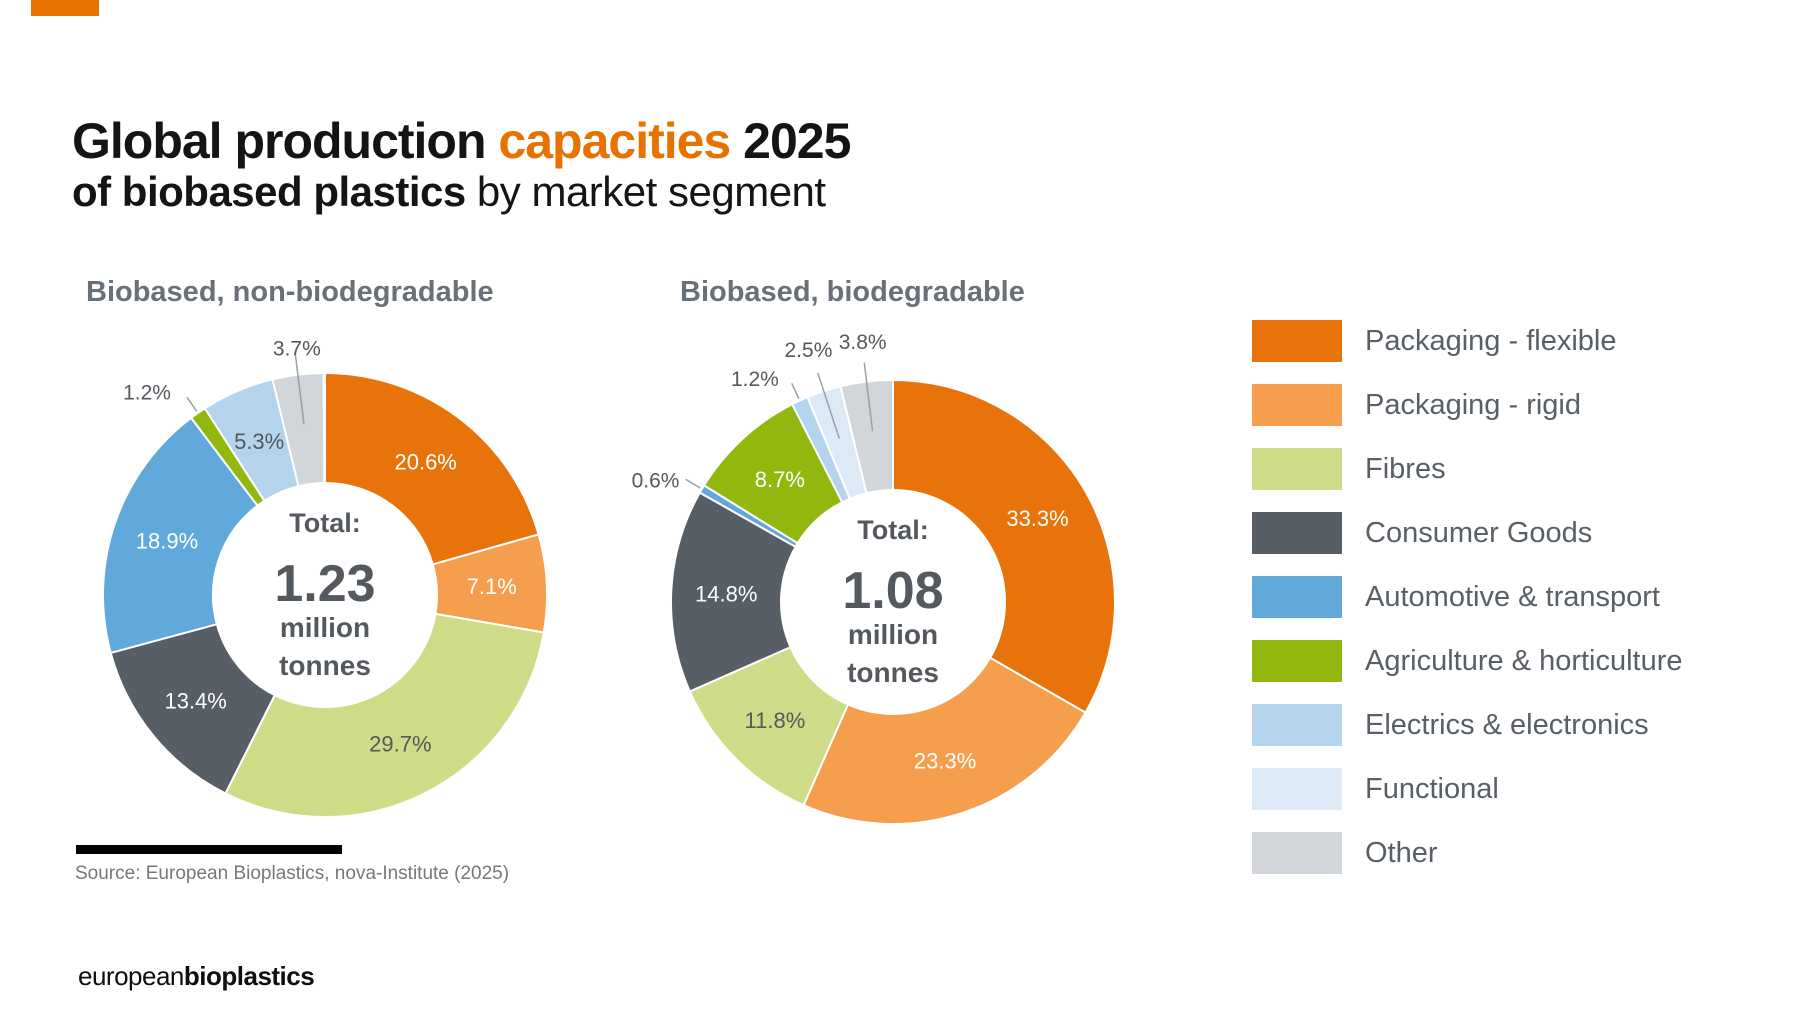 The width and height of the screenshot is (1801, 1013). I want to click on segment-percent-label: 13.4%, so click(195, 700).